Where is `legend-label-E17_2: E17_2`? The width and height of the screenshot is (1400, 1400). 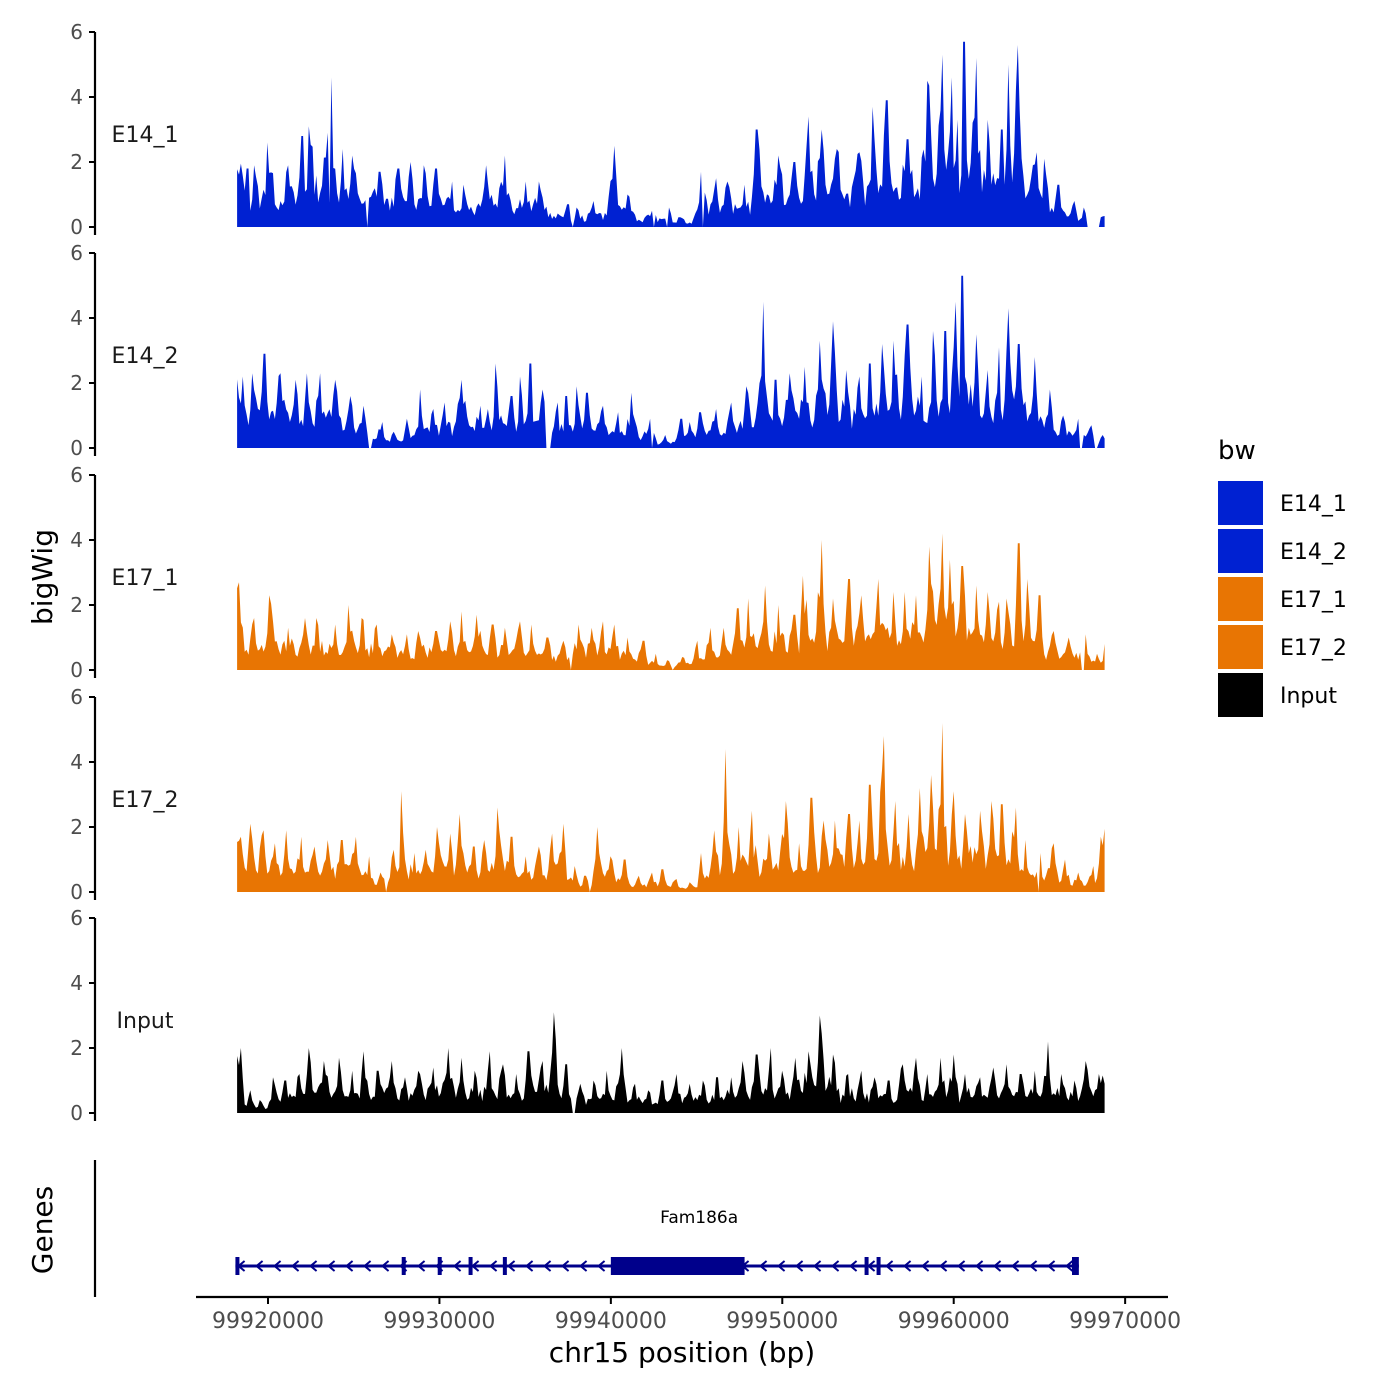
legend-label-E17_2: E17_2 is located at coordinates (1313, 648).